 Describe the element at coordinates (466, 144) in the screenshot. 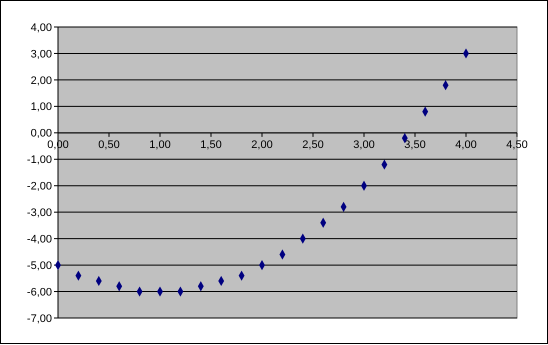

I see `x-tick-label: 4,00` at that location.